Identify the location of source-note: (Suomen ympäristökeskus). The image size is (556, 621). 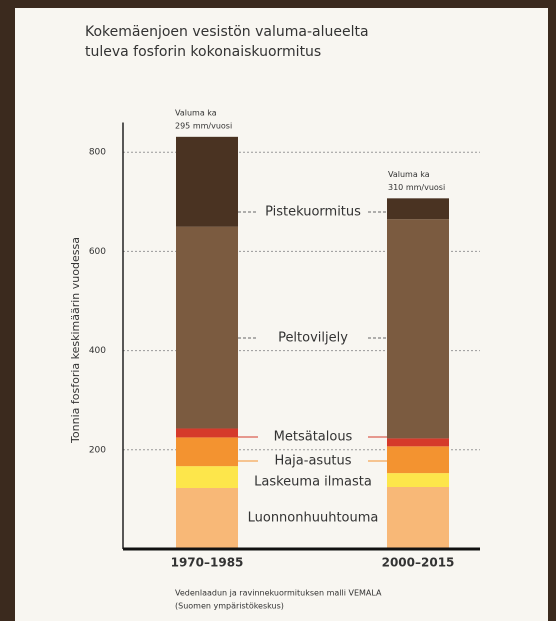
(229, 606).